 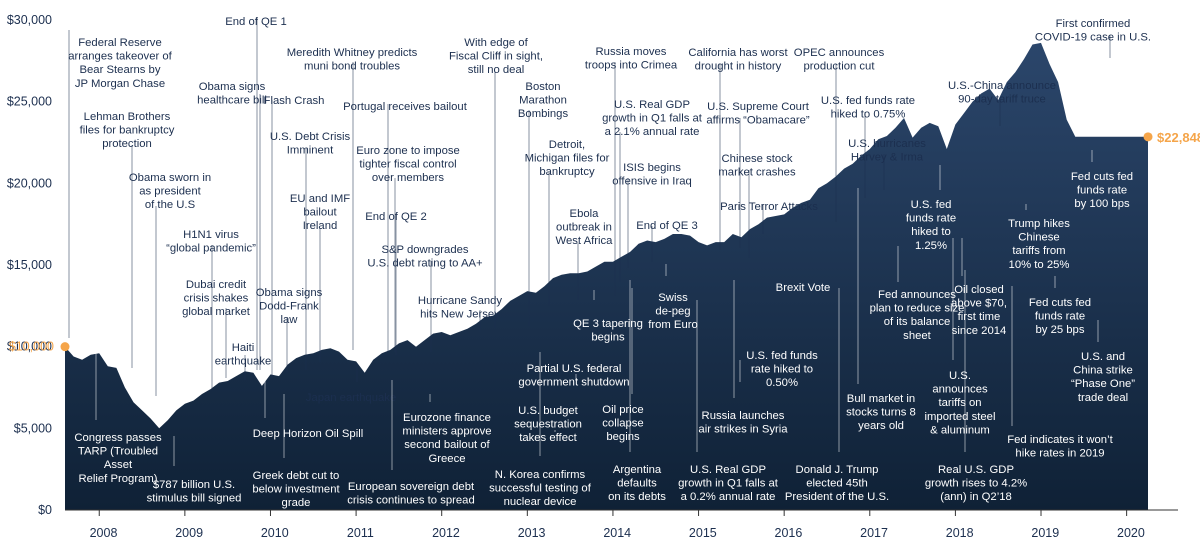 I want to click on x-tick-label: 2015, so click(x=703, y=533).